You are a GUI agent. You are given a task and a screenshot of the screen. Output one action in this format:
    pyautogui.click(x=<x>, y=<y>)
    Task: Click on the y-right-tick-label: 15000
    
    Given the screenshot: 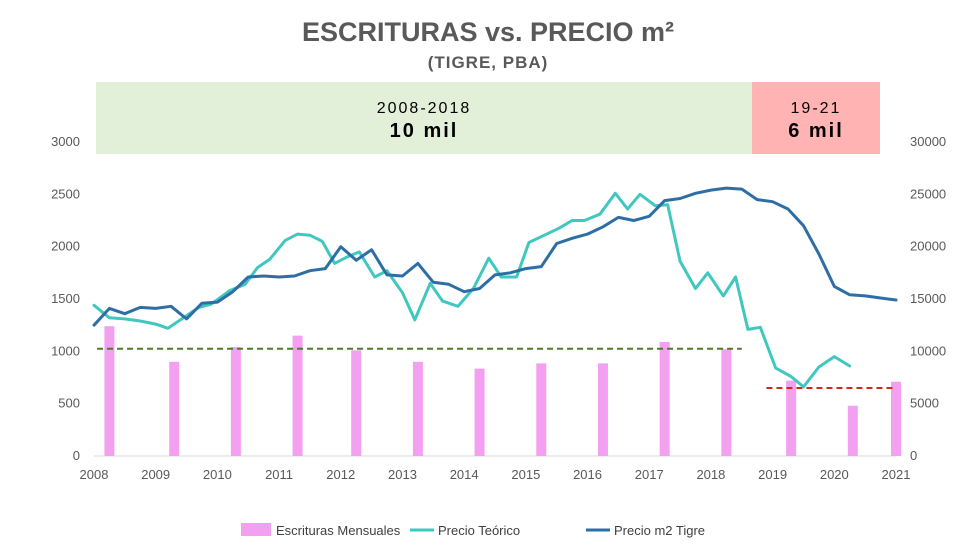 What is the action you would take?
    pyautogui.click(x=928, y=298)
    